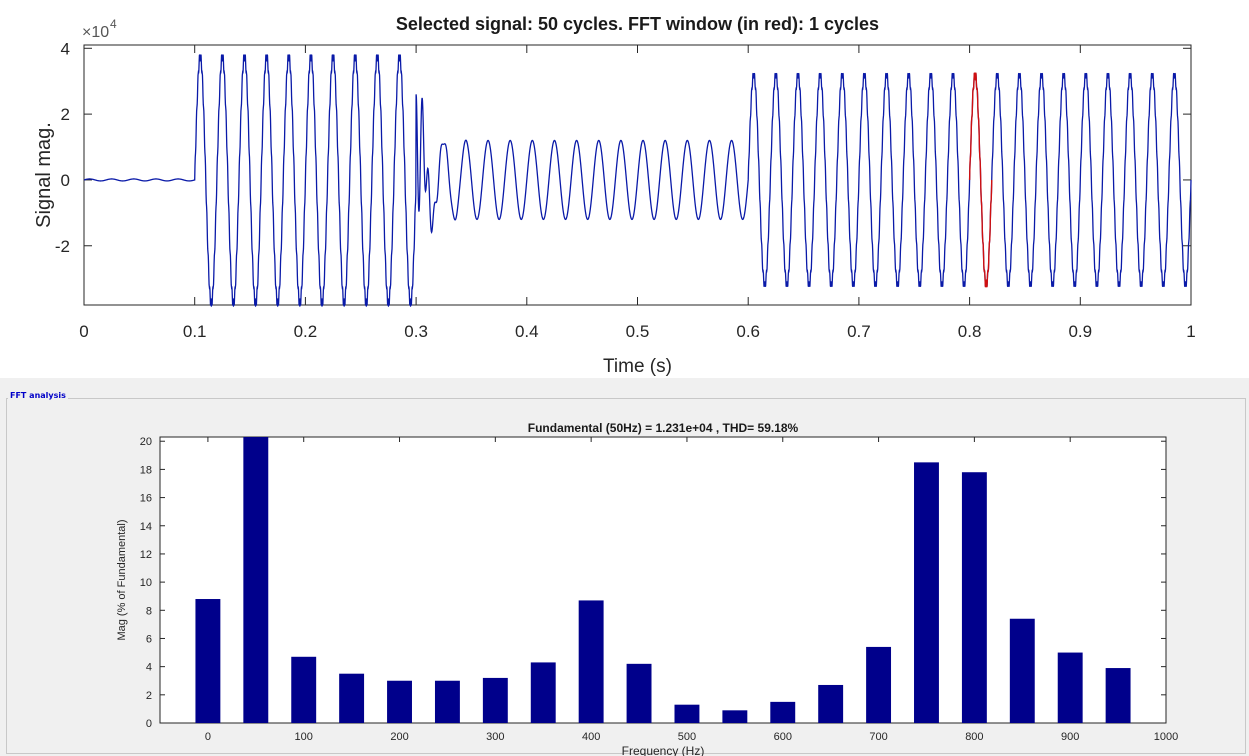  What do you see at coordinates (1118, 695) in the screenshot?
I see `bar-950hz` at bounding box center [1118, 695].